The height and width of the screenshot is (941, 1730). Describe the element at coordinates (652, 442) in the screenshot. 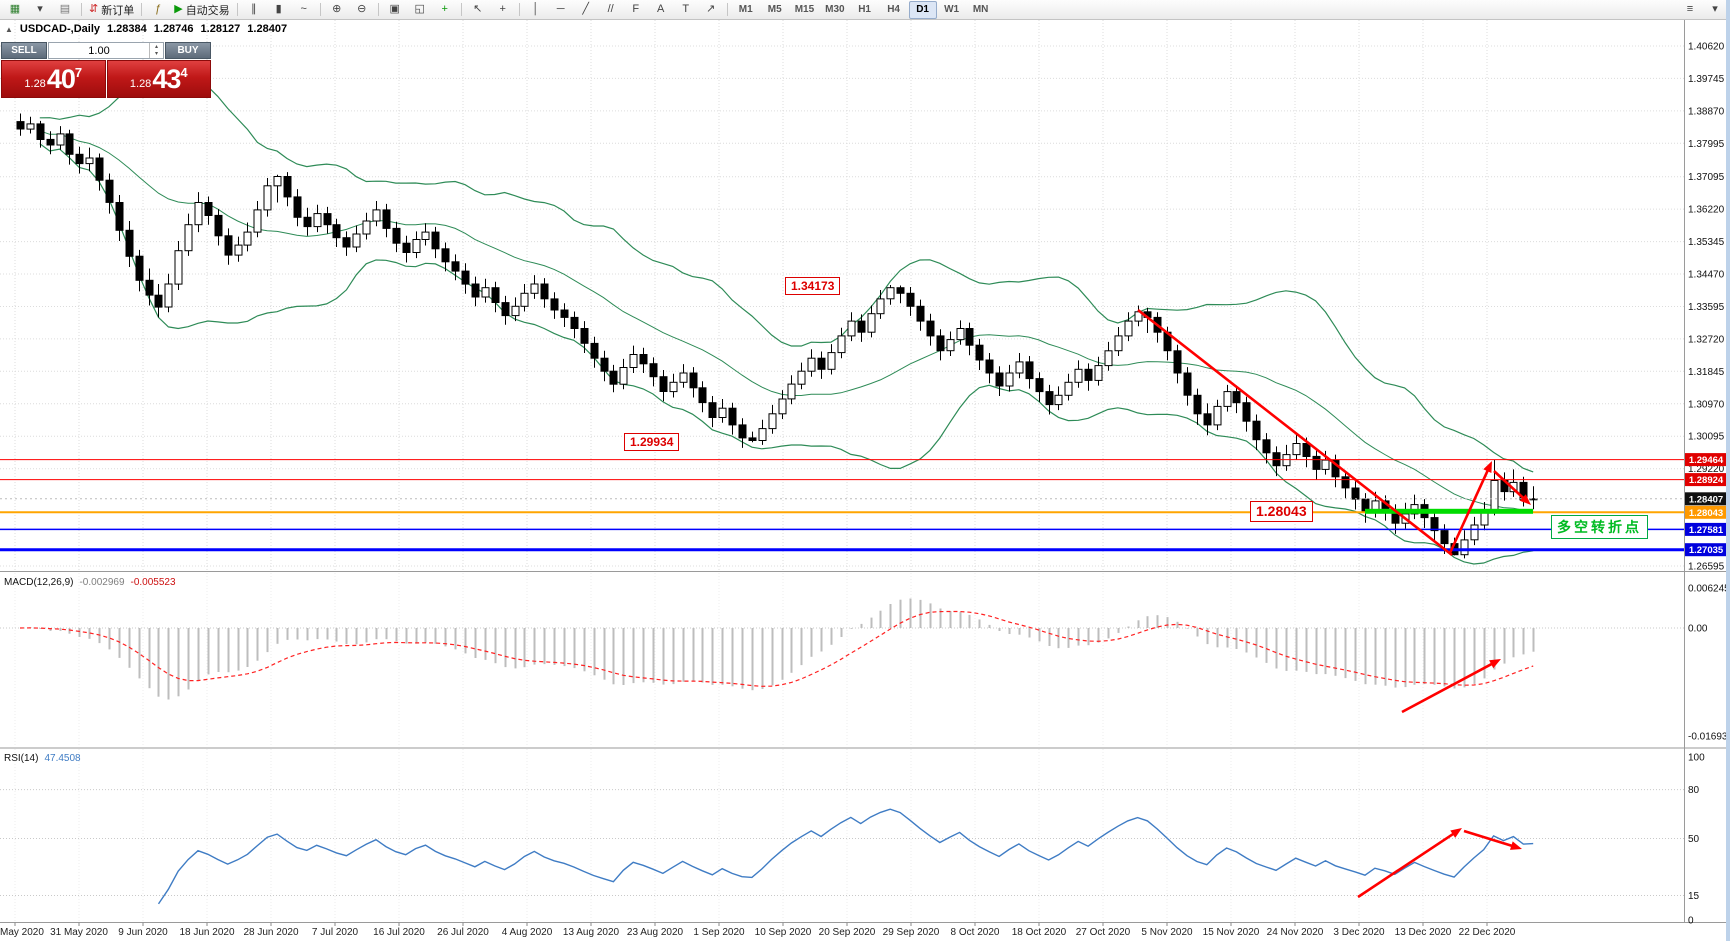

I see `price-label-low: 1.29934` at that location.